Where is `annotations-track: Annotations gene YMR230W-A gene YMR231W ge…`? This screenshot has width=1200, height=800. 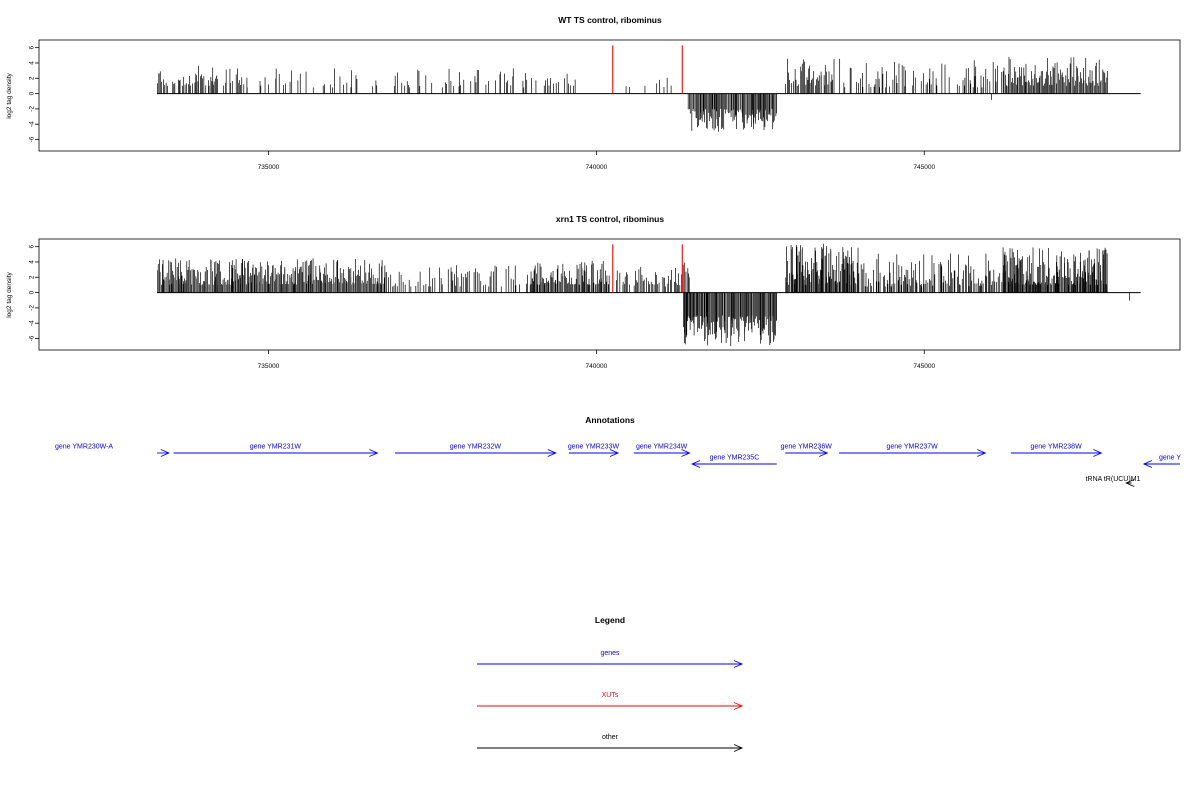
annotations-track: Annotations gene YMR230W-A gene YMR231W ge… is located at coordinates (618, 451).